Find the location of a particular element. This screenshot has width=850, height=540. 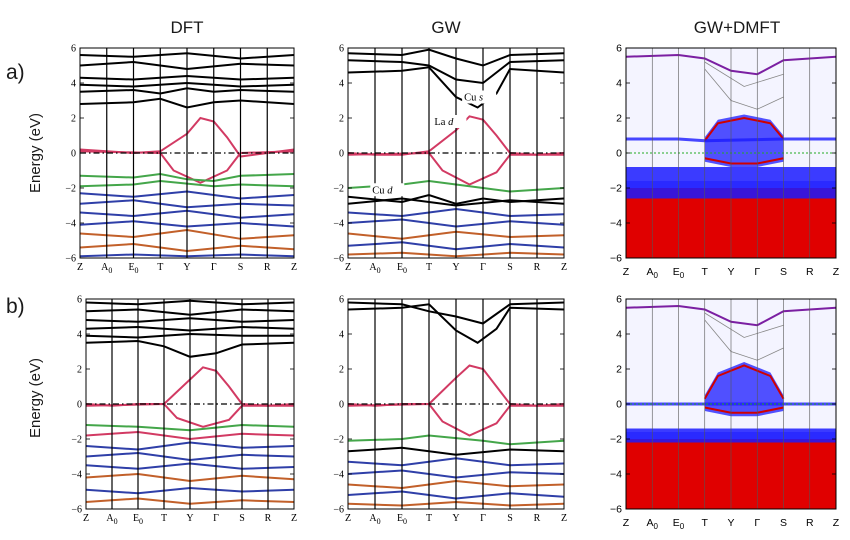

row-label-a: a) is located at coordinates (15, 72).